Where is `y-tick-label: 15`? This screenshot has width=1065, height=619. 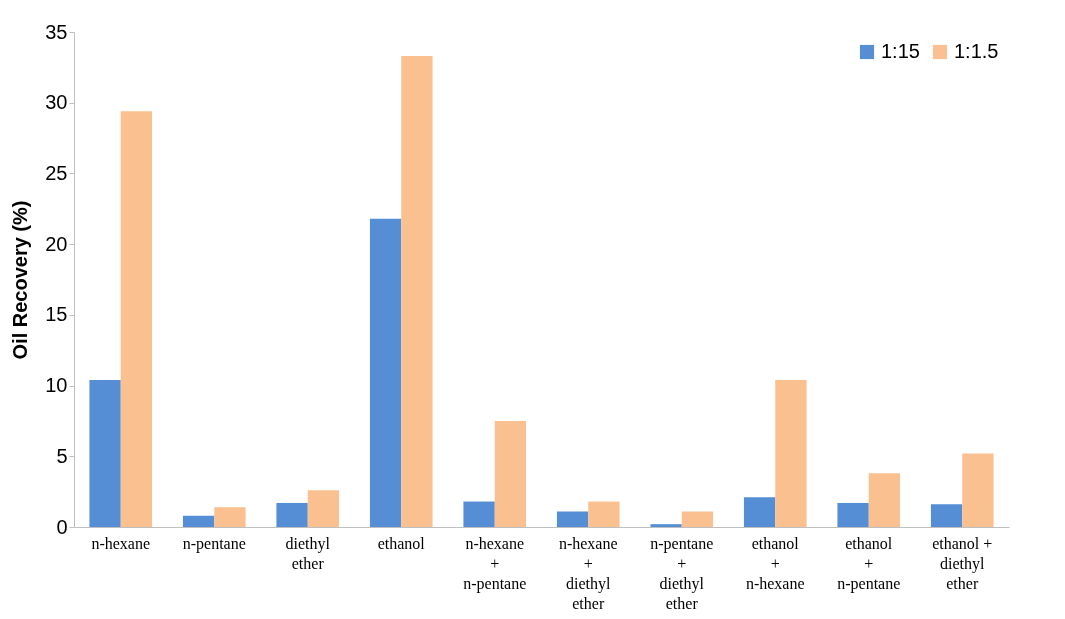 y-tick-label: 15 is located at coordinates (56, 314).